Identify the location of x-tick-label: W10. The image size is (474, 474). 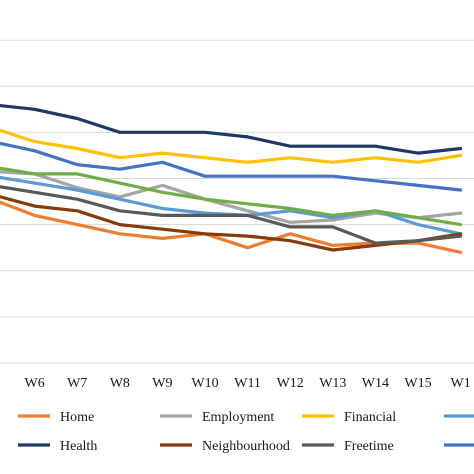
(204, 383).